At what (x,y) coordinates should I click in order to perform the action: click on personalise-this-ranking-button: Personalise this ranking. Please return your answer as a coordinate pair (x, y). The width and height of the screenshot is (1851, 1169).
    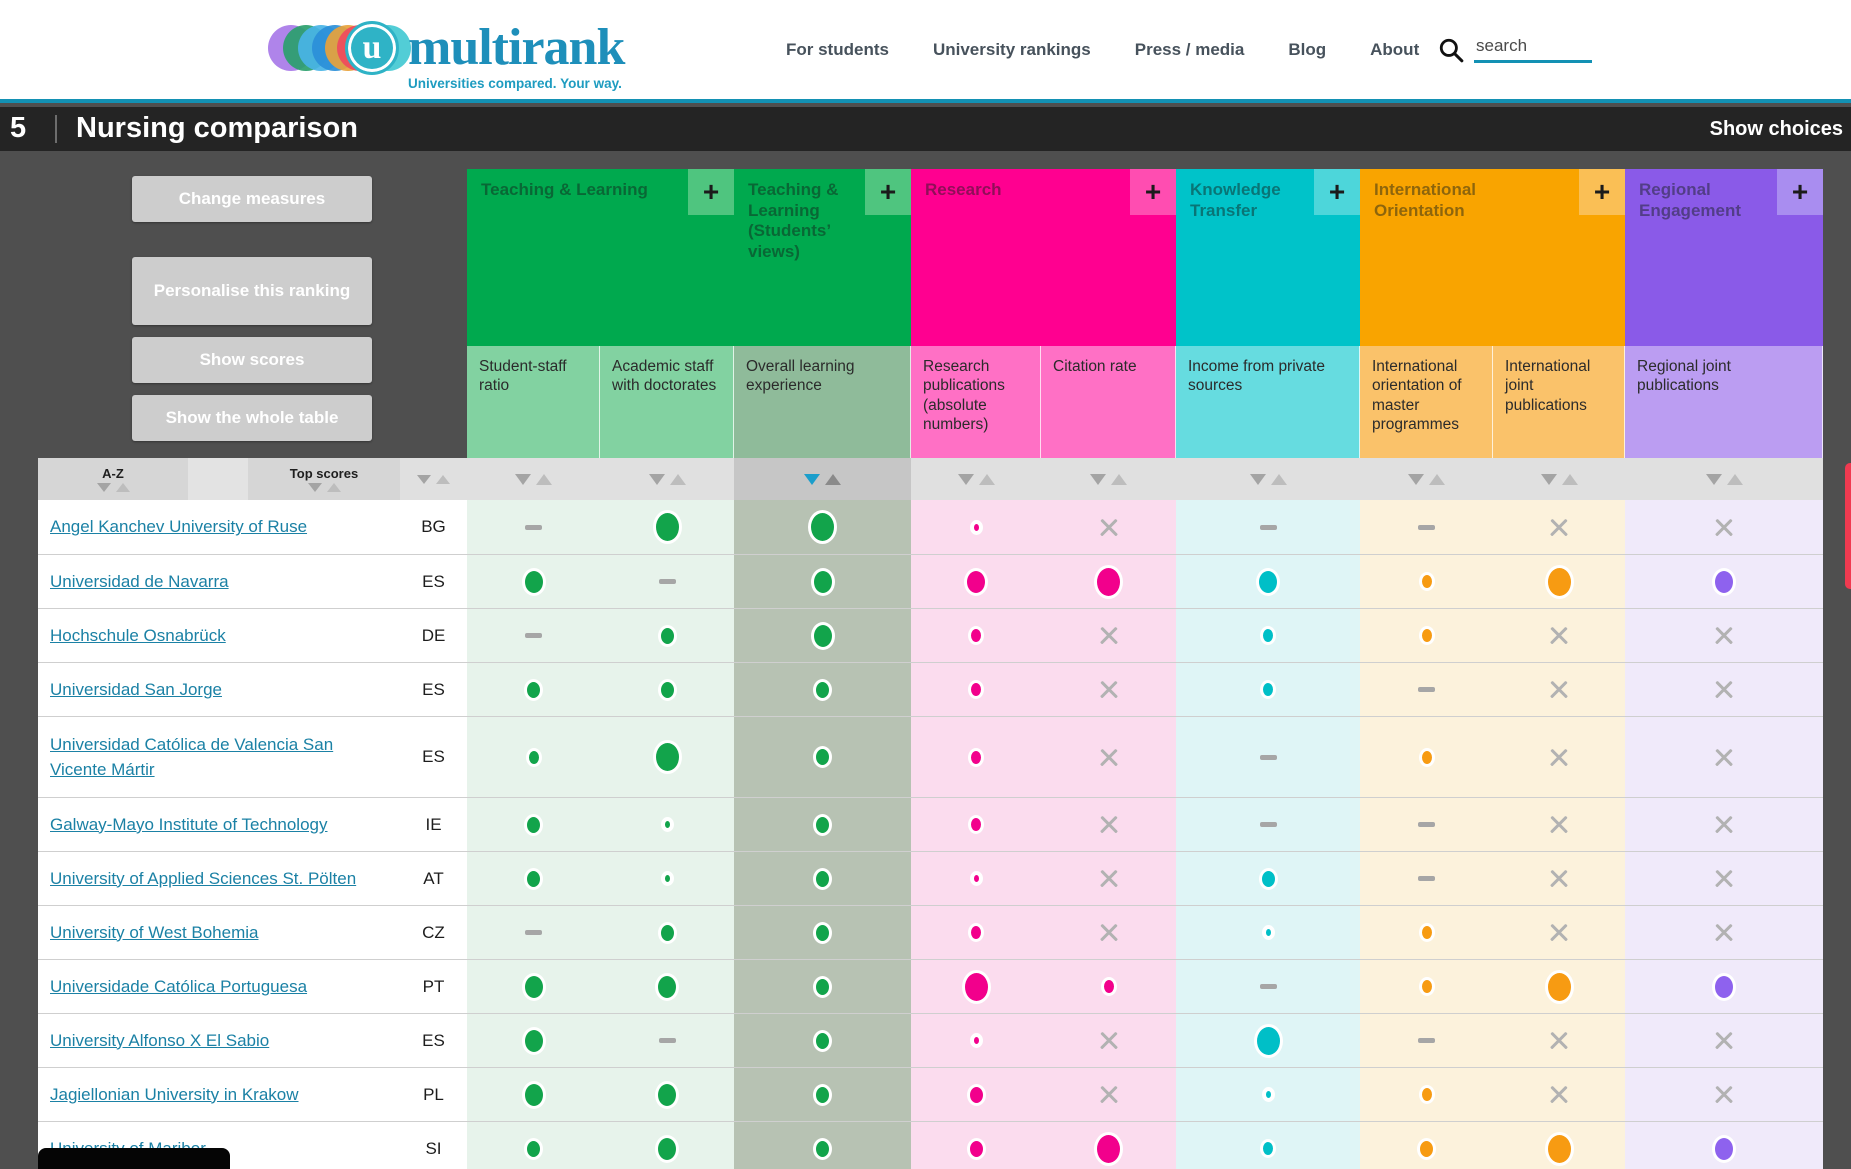
    Looking at the image, I should click on (252, 291).